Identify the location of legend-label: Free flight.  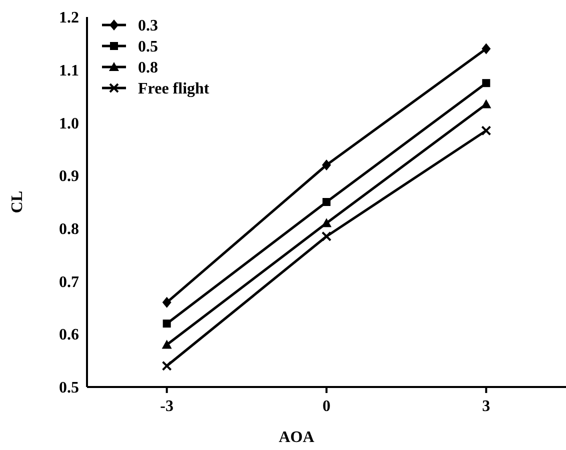
(174, 89).